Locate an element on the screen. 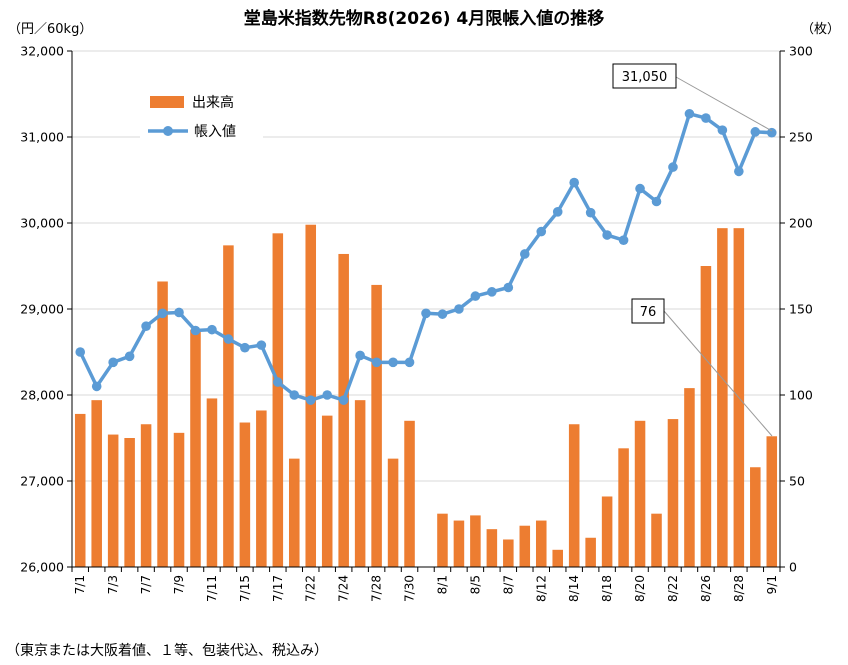 The image size is (848, 665). y-left-tick-label: 31,000 is located at coordinates (42, 137).